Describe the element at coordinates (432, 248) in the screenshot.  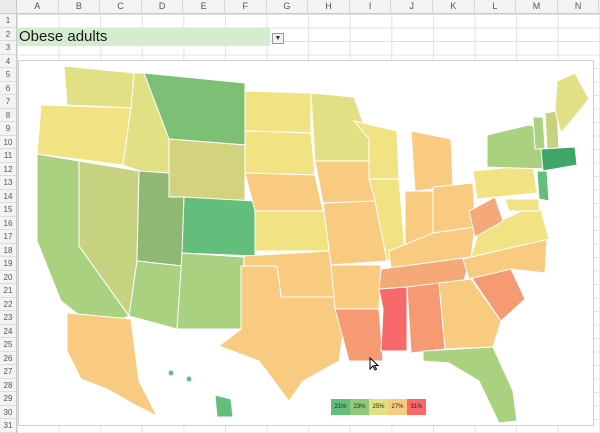
I see `state-kentucky` at that location.